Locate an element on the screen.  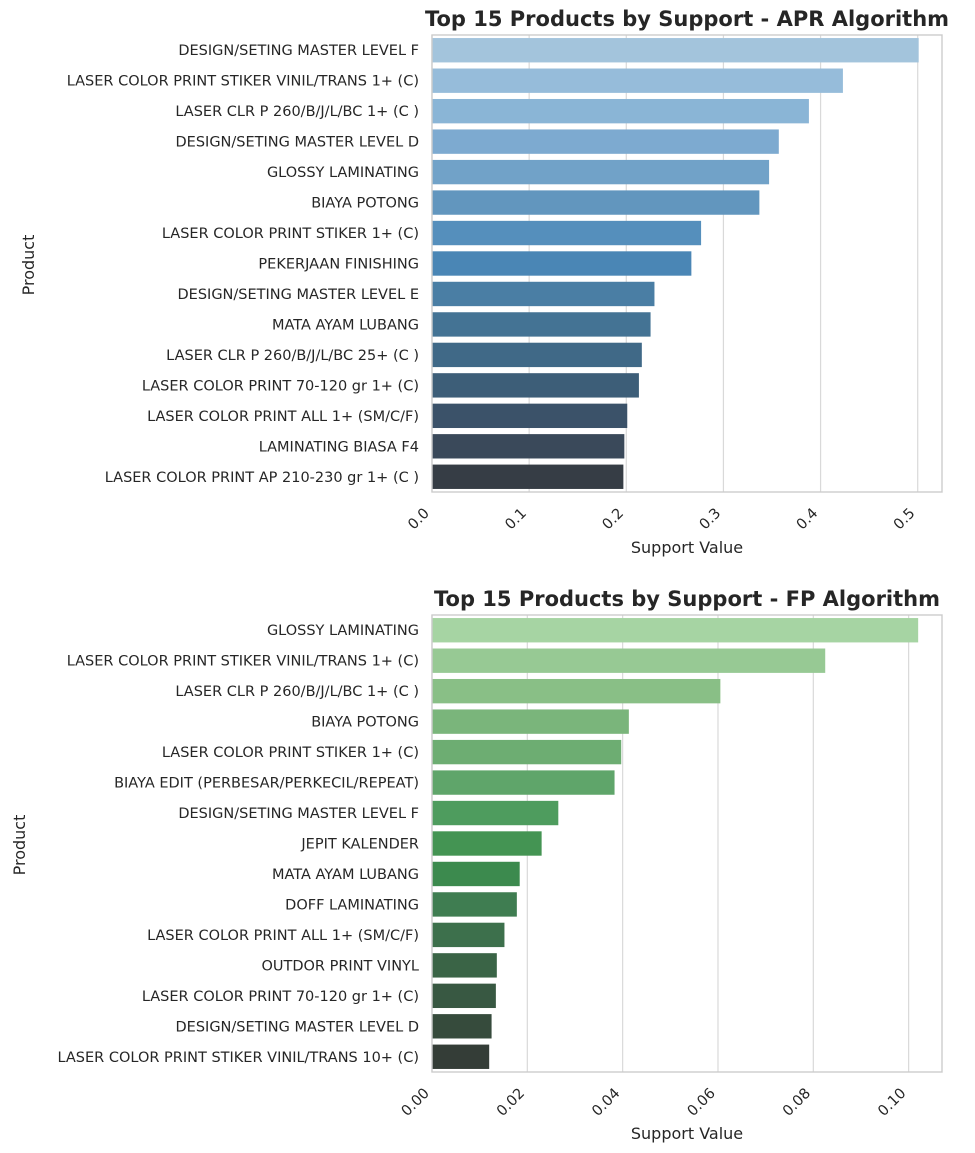
apr-category-label: PEKERJAAN FINISHING is located at coordinates (338, 265).